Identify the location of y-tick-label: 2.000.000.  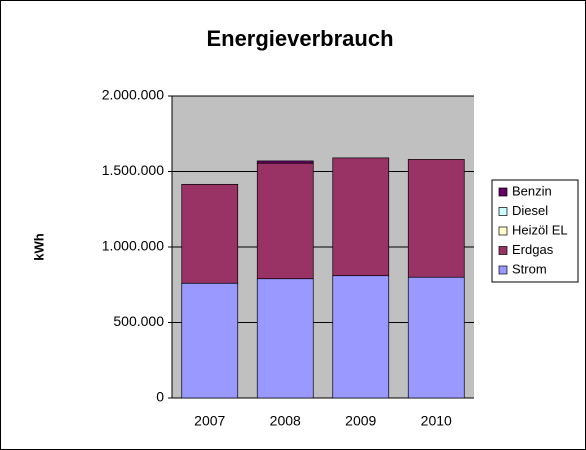
(133, 95).